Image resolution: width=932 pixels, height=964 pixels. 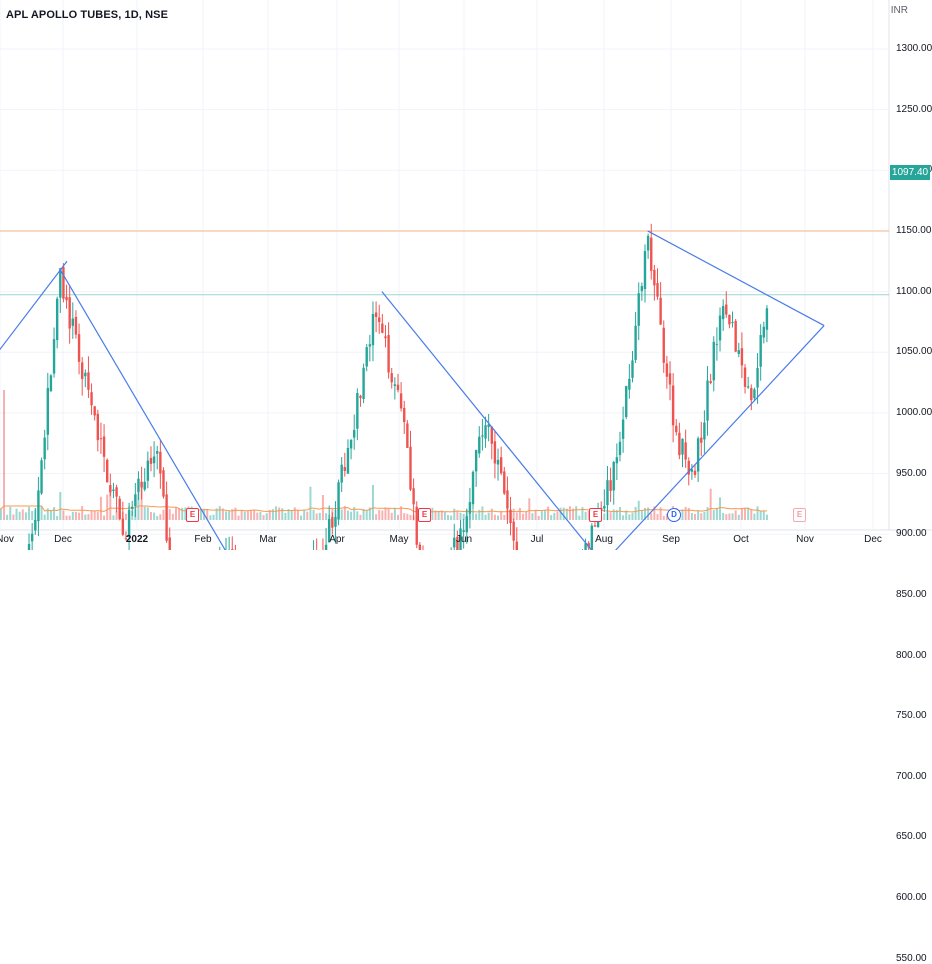 What do you see at coordinates (741, 539) in the screenshot?
I see `time-axis-label: Oct` at bounding box center [741, 539].